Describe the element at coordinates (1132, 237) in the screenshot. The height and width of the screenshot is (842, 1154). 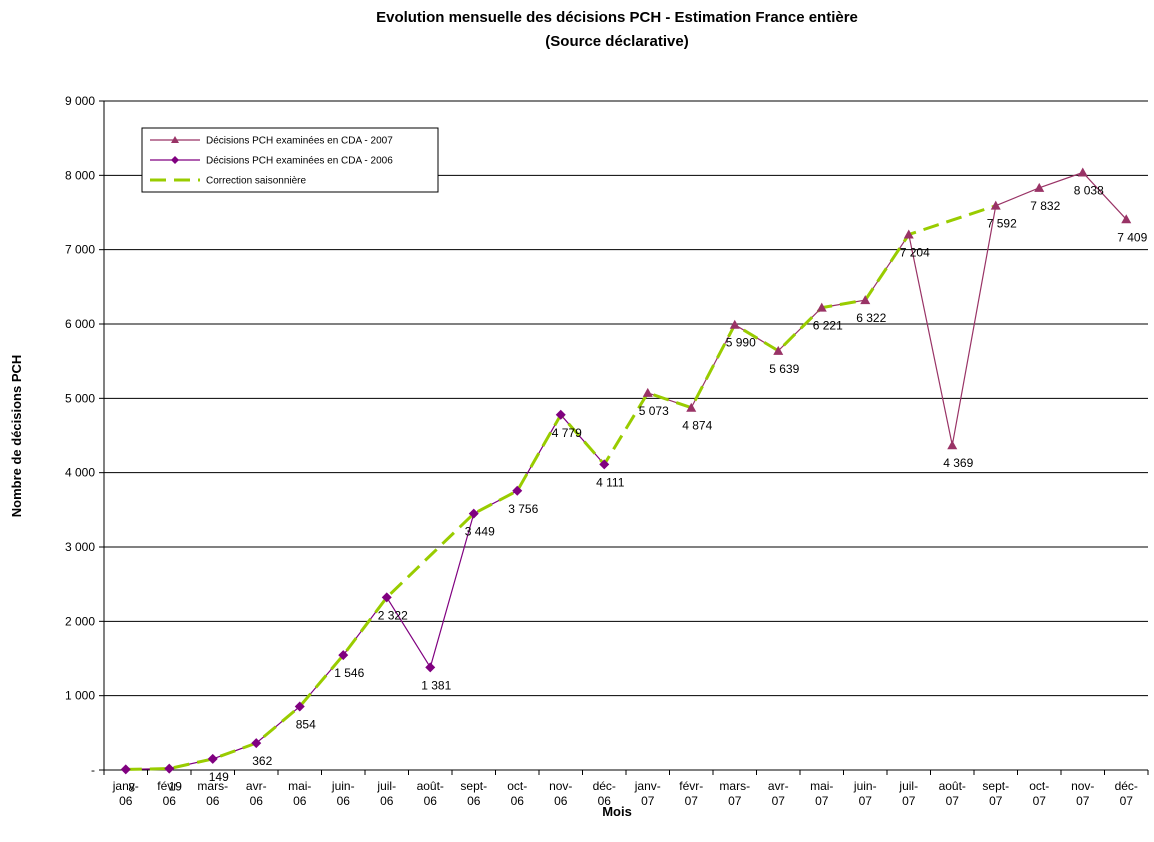
I see `data-label: 7 409` at that location.